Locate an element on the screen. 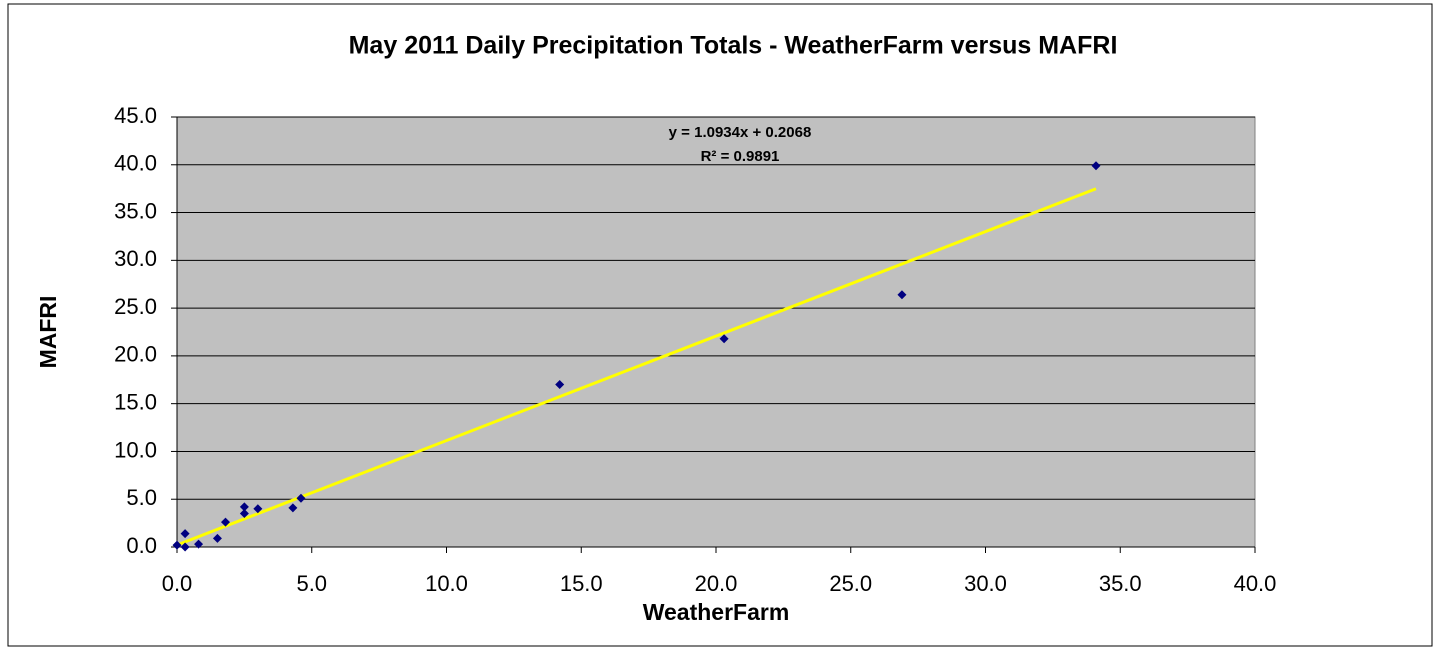  y-tick-label: 30.0 is located at coordinates (135, 258).